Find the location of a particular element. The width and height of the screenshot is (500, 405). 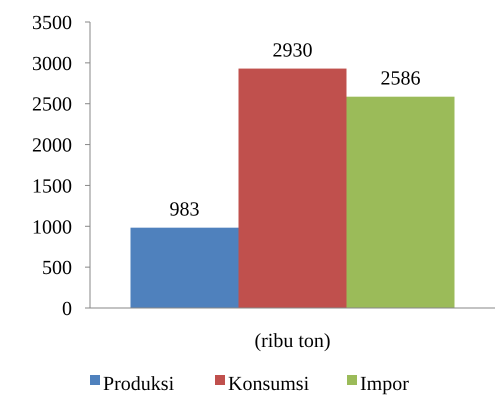

legend-label: Impor is located at coordinates (385, 384).